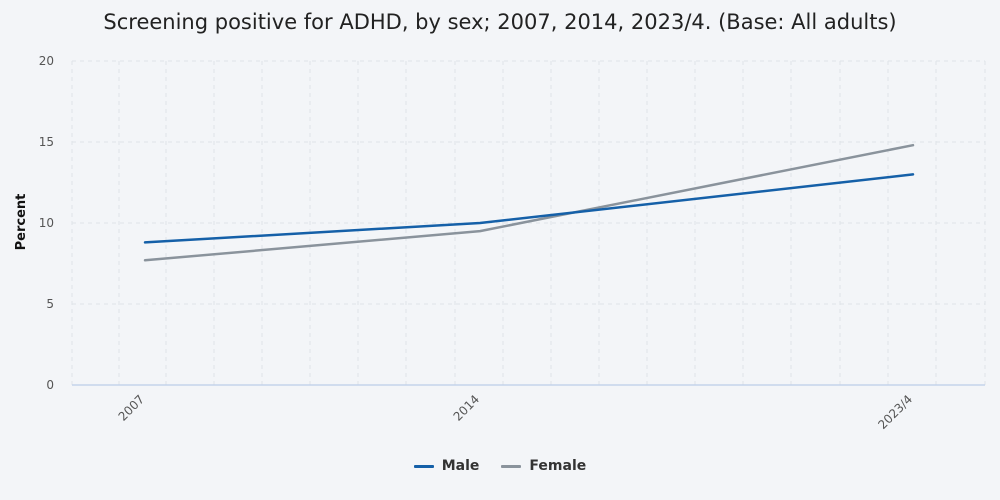  I want to click on series-line-male, so click(529, 208).